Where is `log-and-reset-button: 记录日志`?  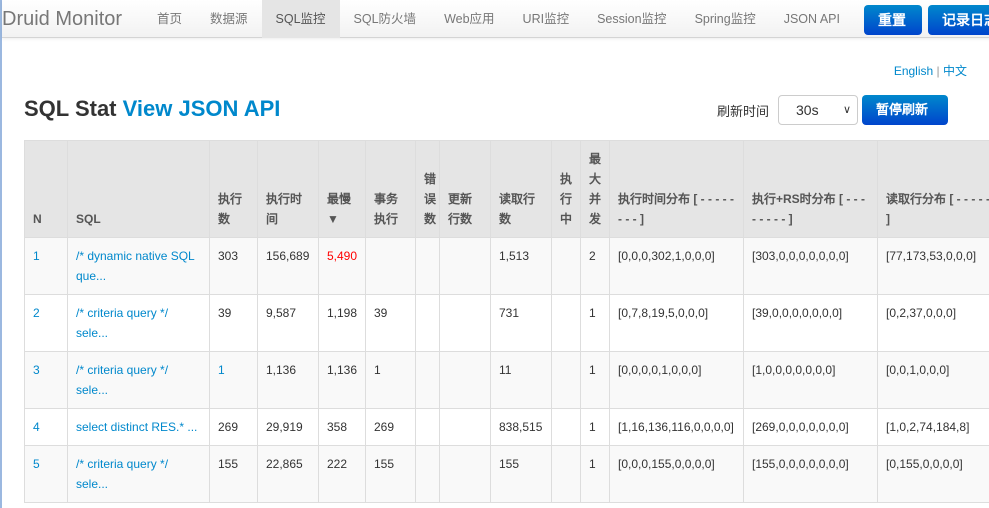 log-and-reset-button: 记录日志 is located at coordinates (958, 20).